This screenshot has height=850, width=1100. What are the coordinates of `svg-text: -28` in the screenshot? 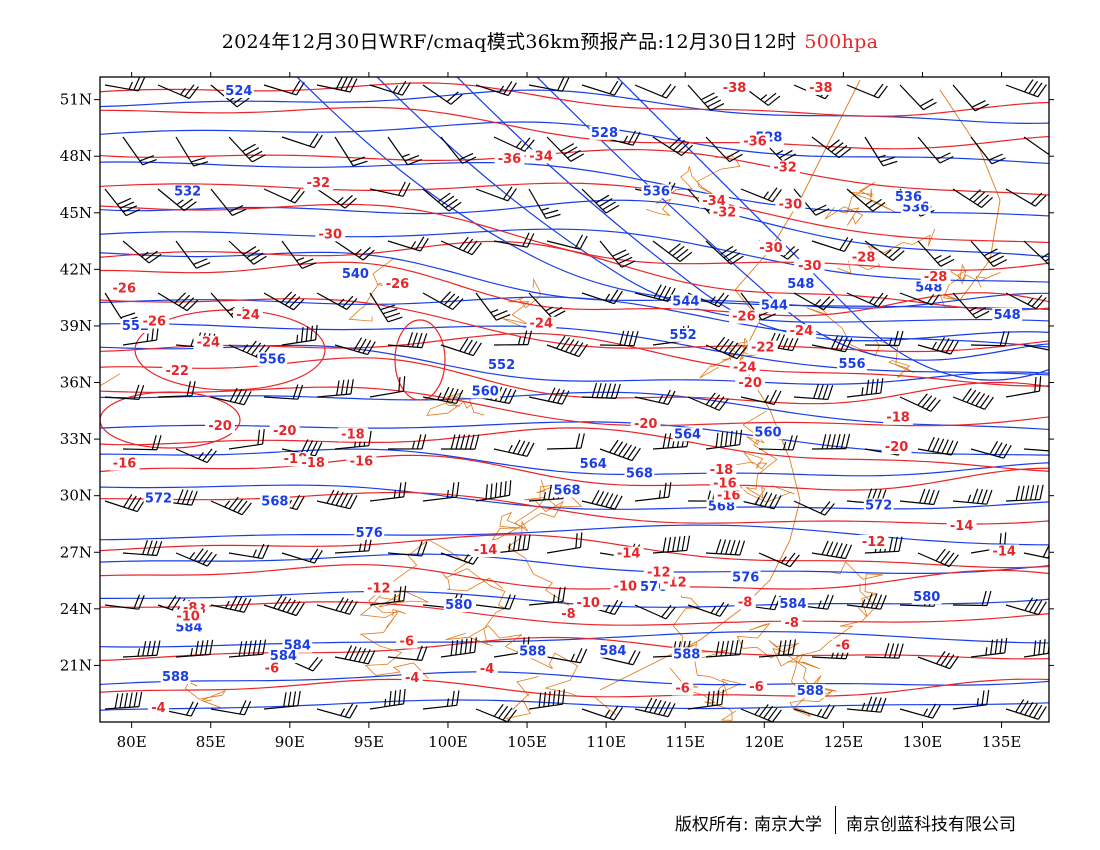 It's located at (936, 277).